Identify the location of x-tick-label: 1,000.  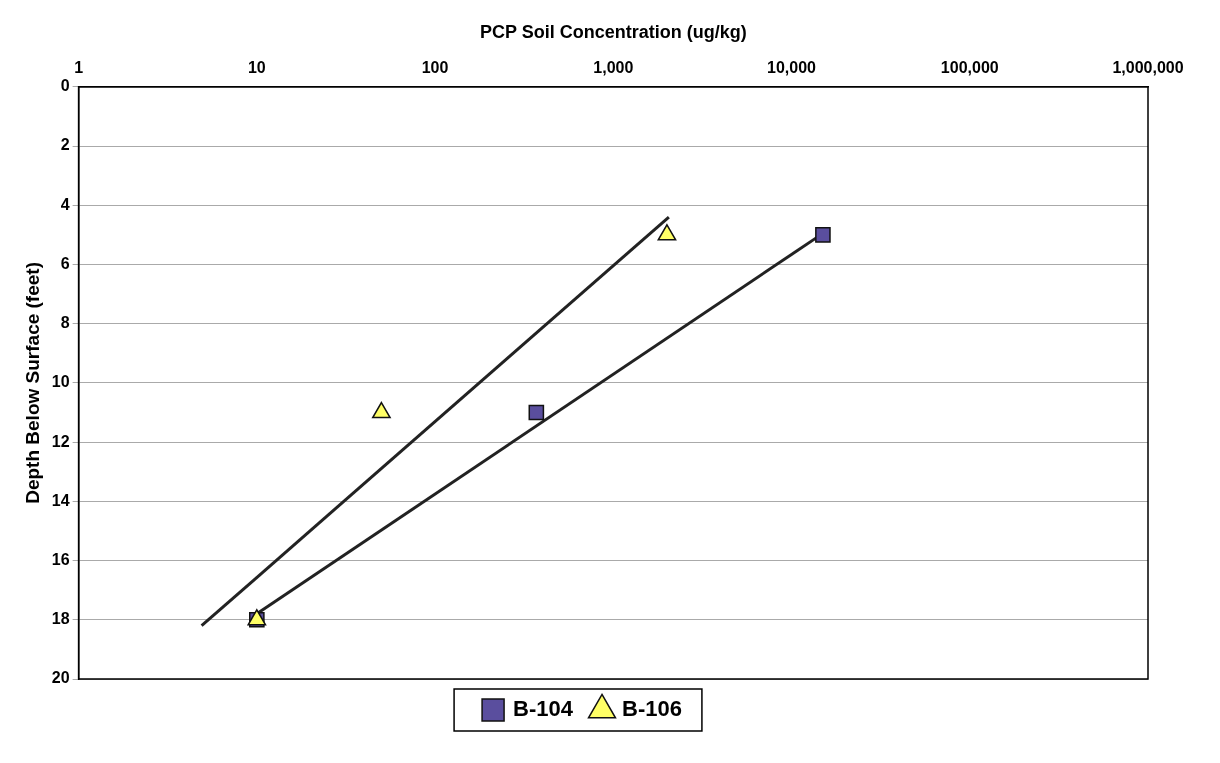
(613, 67).